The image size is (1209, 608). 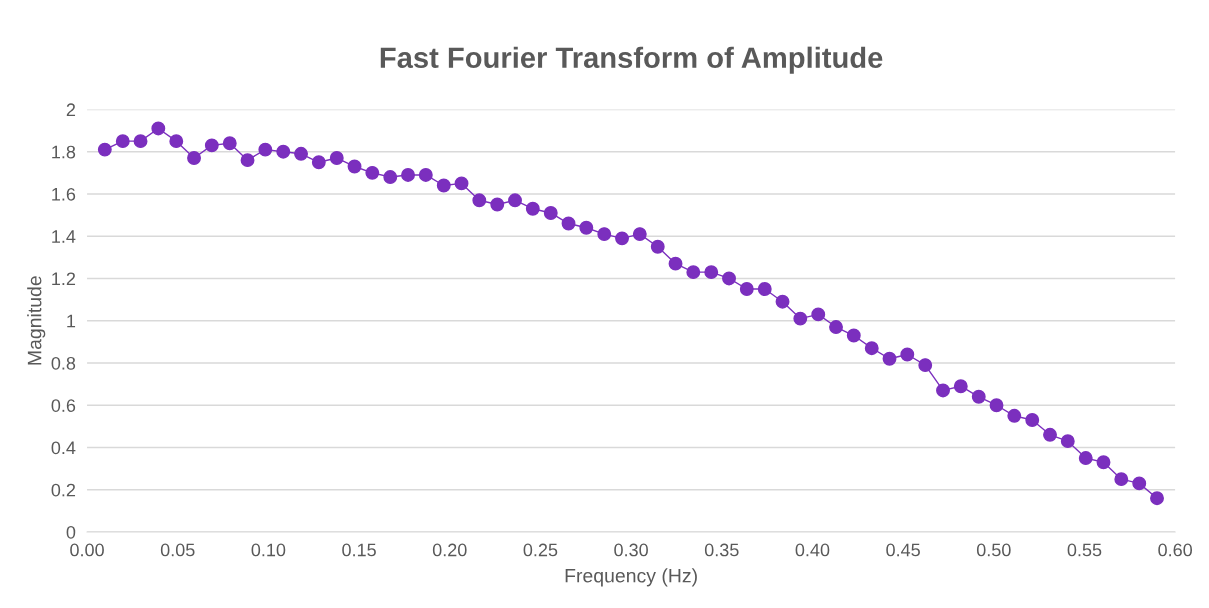 What do you see at coordinates (63, 448) in the screenshot?
I see `y-tick-label: 0.4` at bounding box center [63, 448].